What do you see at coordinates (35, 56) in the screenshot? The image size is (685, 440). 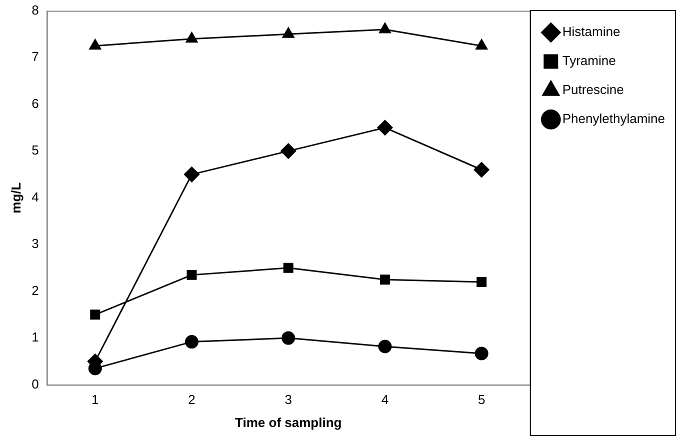 I see `y-tick-label: 7` at bounding box center [35, 56].